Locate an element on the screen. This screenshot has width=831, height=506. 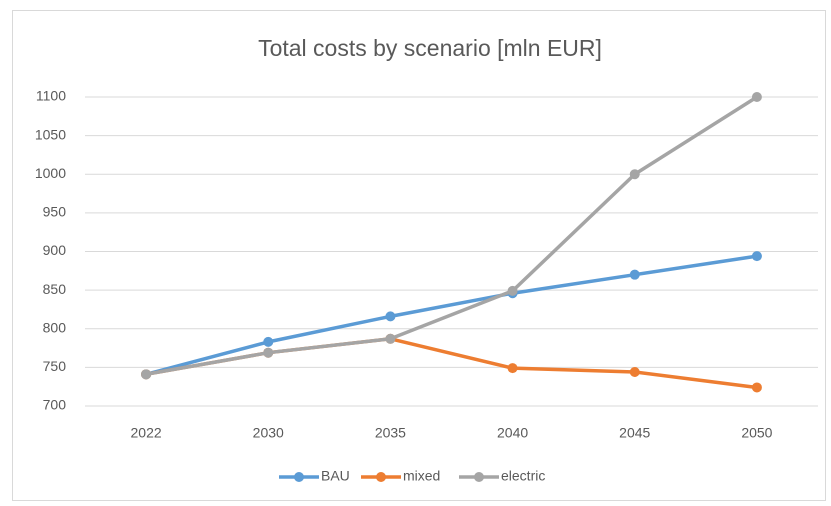
y-tick-label: 750 is located at coordinates (55, 366).